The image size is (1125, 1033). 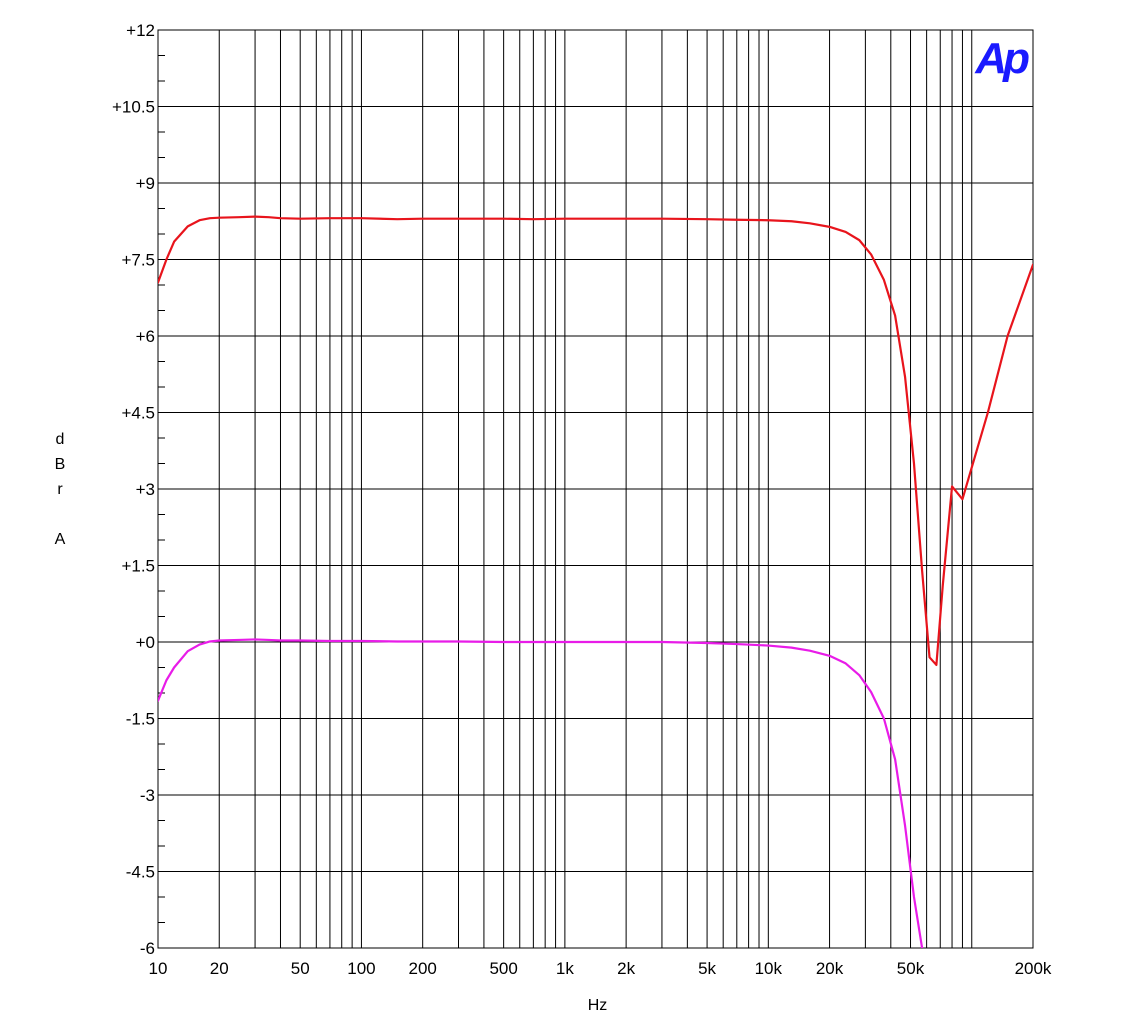 I want to click on x-tick-label: 1k, so click(x=565, y=968).